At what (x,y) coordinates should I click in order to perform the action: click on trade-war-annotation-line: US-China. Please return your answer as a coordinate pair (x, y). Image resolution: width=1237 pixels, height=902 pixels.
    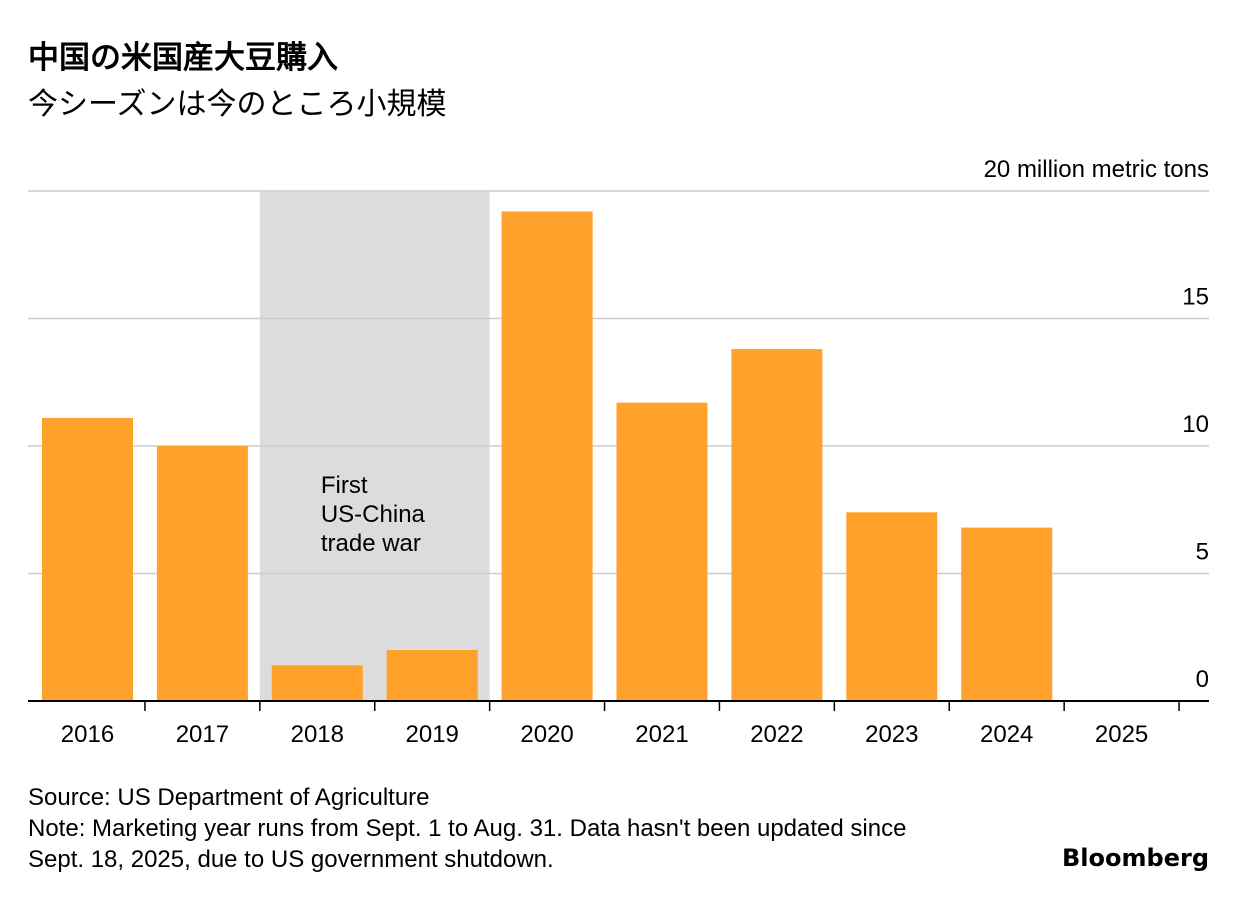
    Looking at the image, I should click on (373, 514).